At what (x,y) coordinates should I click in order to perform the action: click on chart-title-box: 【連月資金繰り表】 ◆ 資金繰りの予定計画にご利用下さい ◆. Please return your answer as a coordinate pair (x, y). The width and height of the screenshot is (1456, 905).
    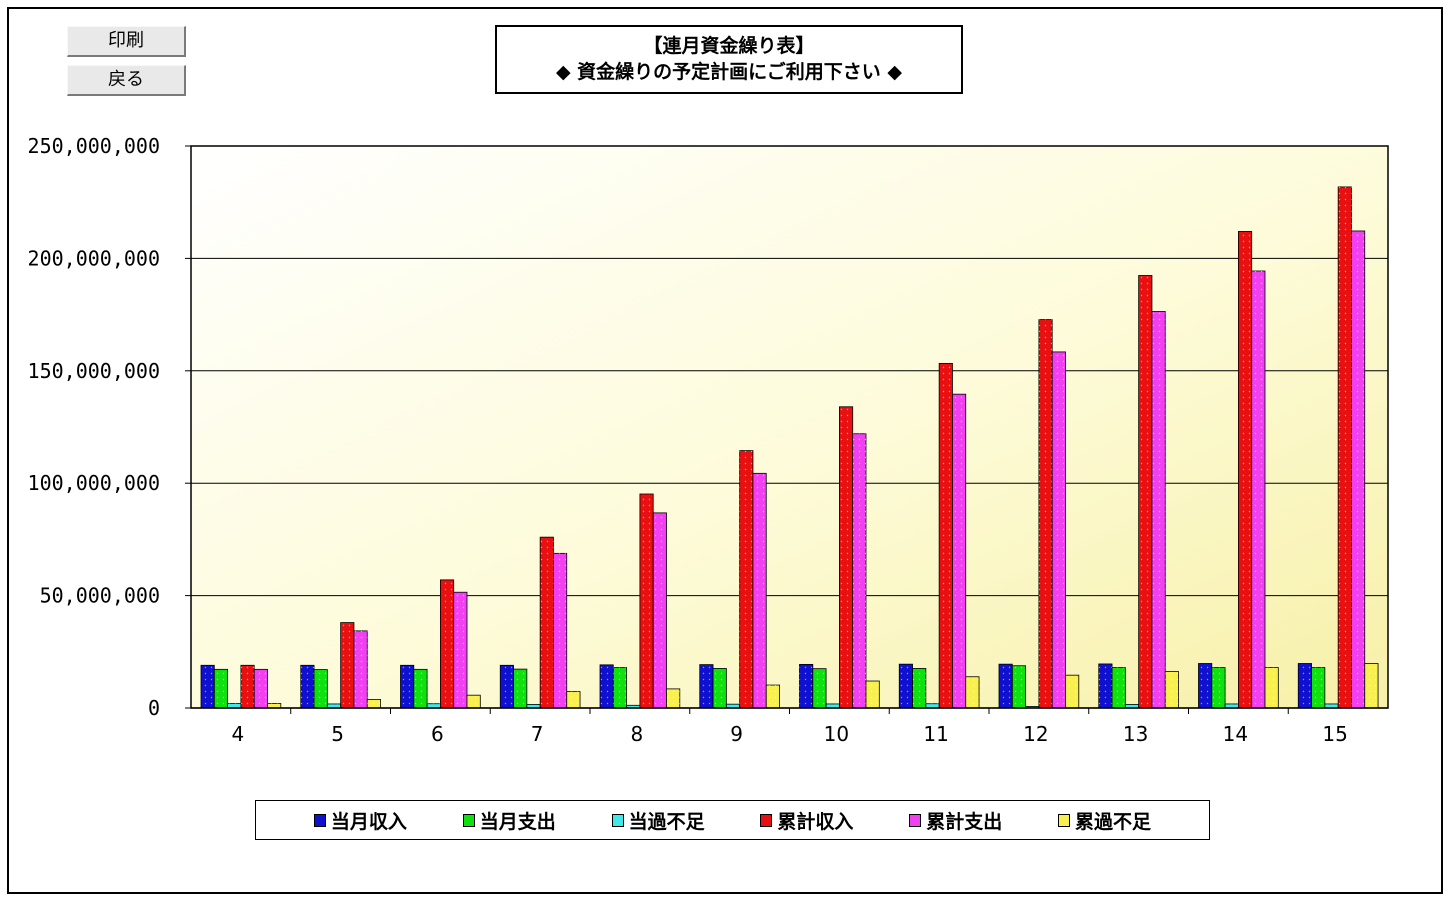
    Looking at the image, I should click on (729, 59).